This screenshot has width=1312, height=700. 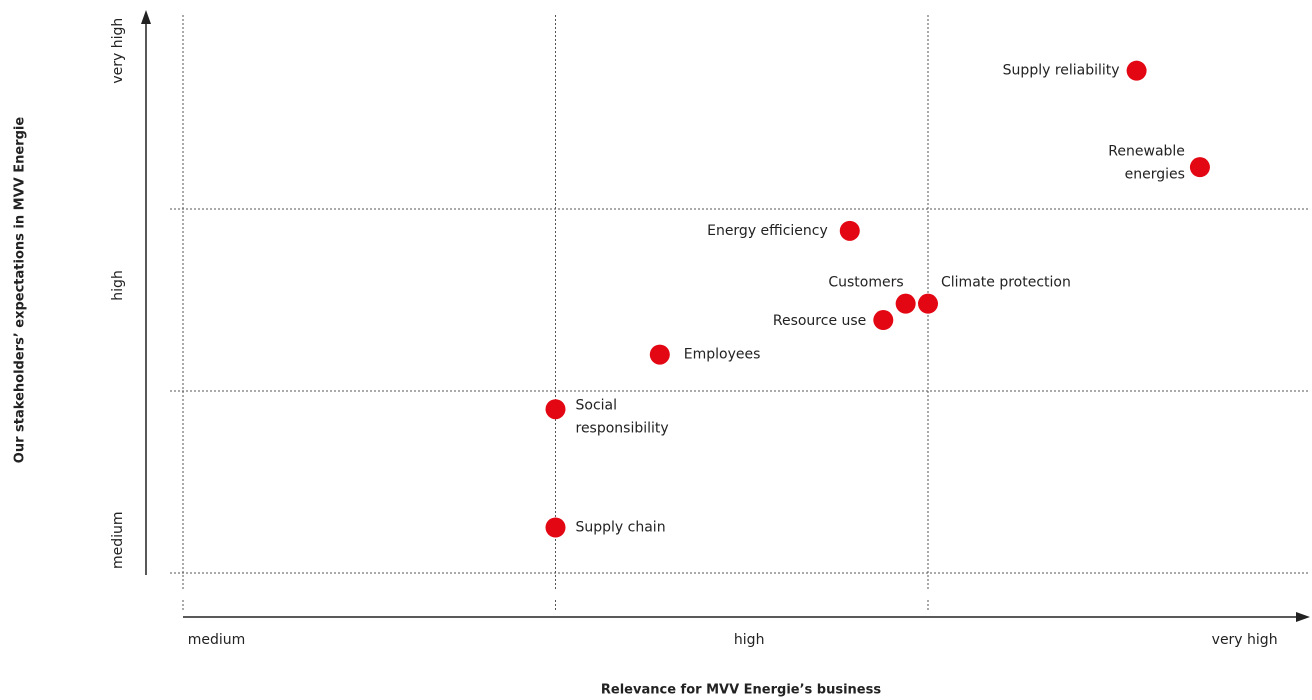 What do you see at coordinates (622, 417) in the screenshot?
I see `point-label: Social responsibility` at bounding box center [622, 417].